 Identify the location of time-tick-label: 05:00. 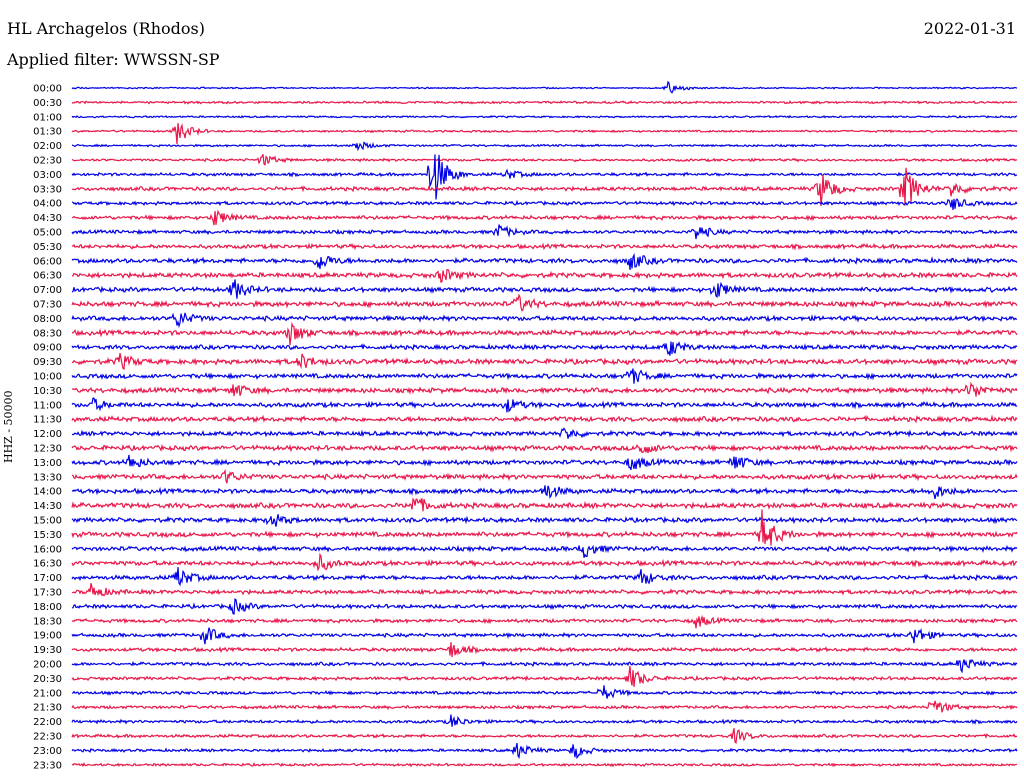
(47, 233).